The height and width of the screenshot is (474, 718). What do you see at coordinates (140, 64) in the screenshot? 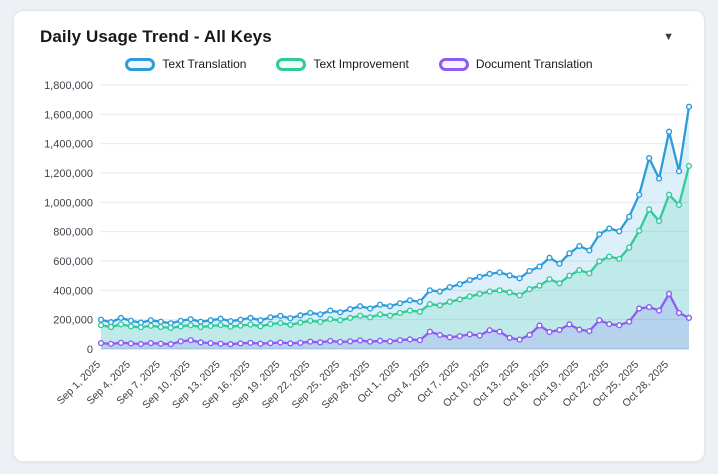
I see `text-translation-swatch-icon` at bounding box center [140, 64].